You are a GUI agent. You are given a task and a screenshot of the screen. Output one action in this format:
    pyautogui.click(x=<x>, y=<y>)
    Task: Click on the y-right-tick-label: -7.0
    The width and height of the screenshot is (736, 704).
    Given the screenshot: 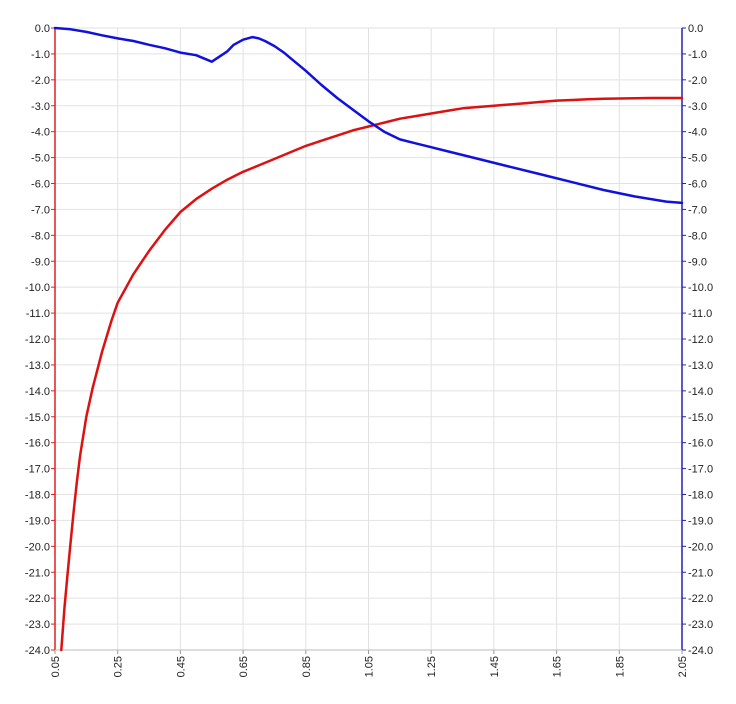 What is the action you would take?
    pyautogui.click(x=697, y=210)
    